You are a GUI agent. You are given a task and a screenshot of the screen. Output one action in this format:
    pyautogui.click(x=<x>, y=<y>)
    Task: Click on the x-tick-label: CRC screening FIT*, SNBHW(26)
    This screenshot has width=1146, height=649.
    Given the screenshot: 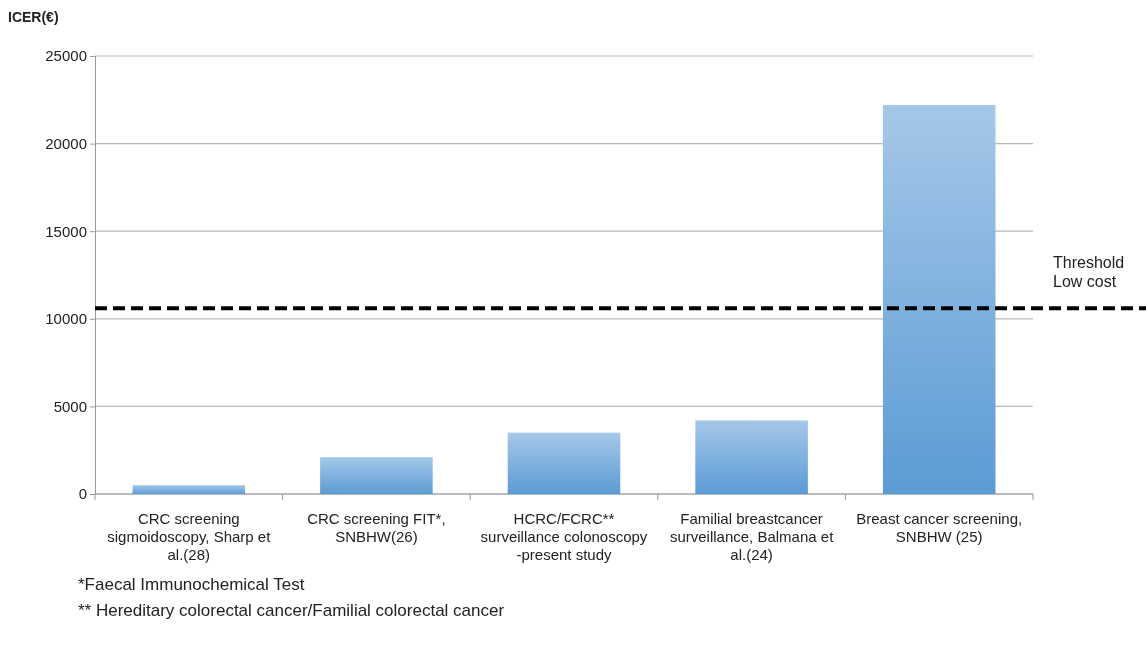 What is the action you would take?
    pyautogui.click(x=376, y=527)
    